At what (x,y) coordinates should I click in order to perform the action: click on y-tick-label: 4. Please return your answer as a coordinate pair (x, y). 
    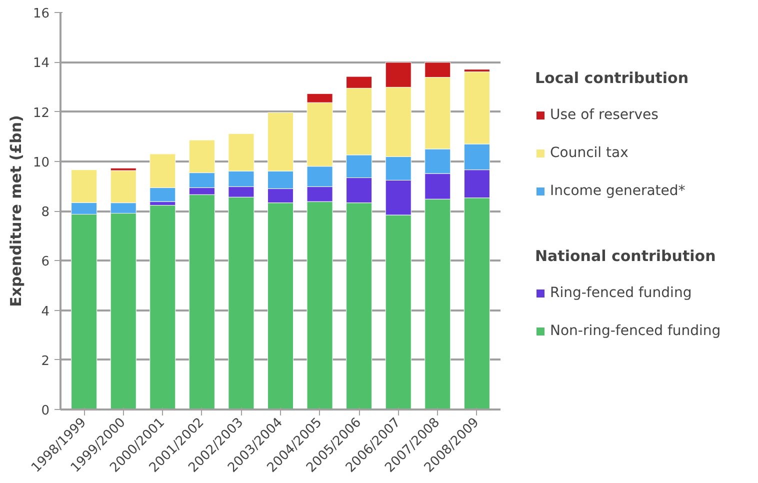
    Looking at the image, I should click on (45, 312).